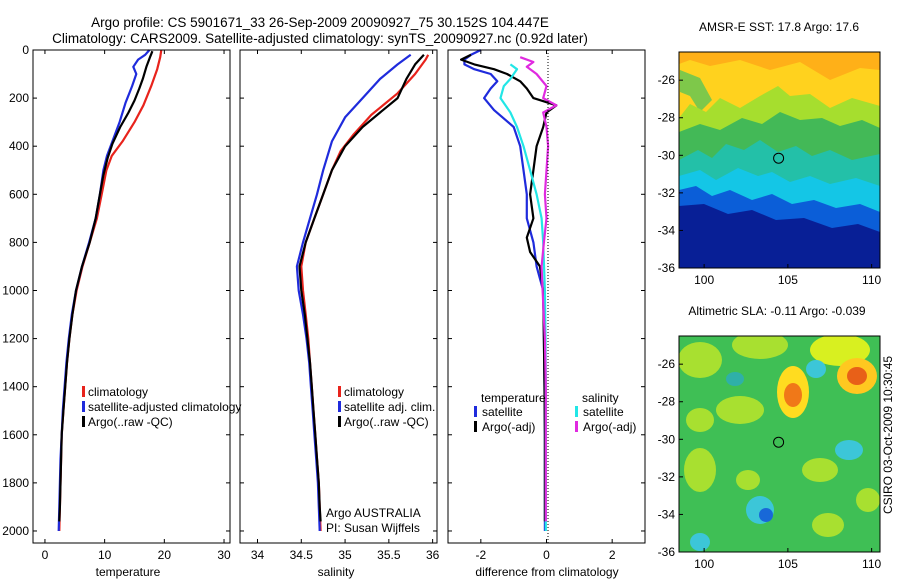  I want to click on temperature-xtick-label: 10, so click(105, 555).